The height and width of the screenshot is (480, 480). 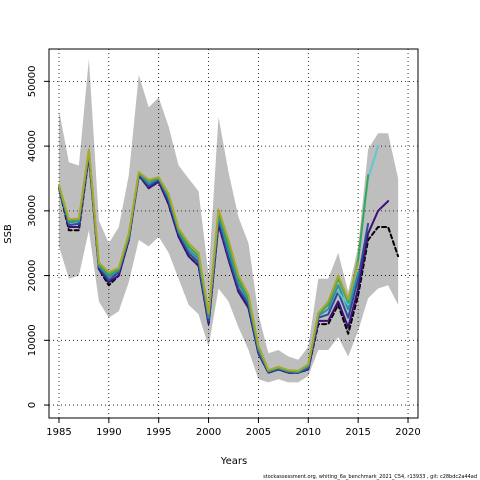 I want to click on x-tick-label: 2005, so click(x=258, y=432).